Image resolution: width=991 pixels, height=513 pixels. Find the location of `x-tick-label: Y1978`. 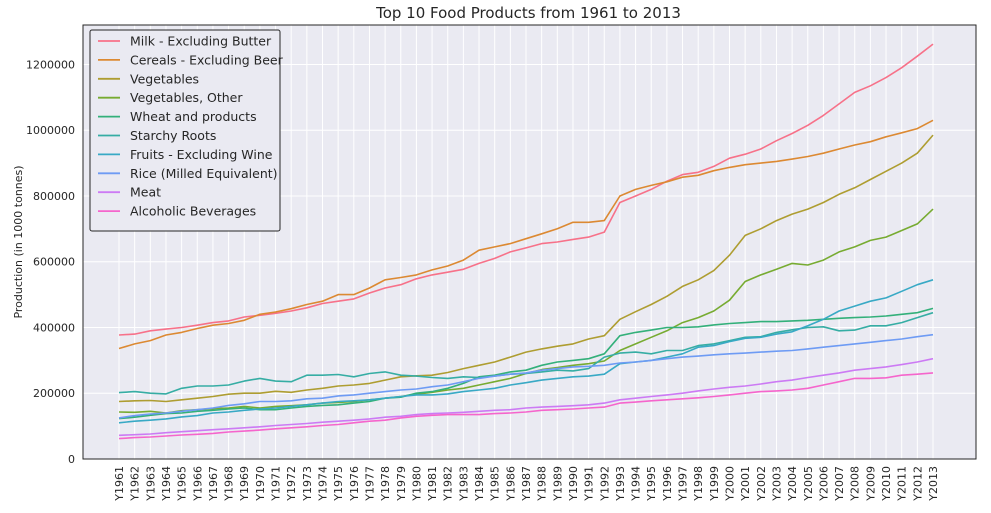

x-tick-label: Y1978 is located at coordinates (385, 484).